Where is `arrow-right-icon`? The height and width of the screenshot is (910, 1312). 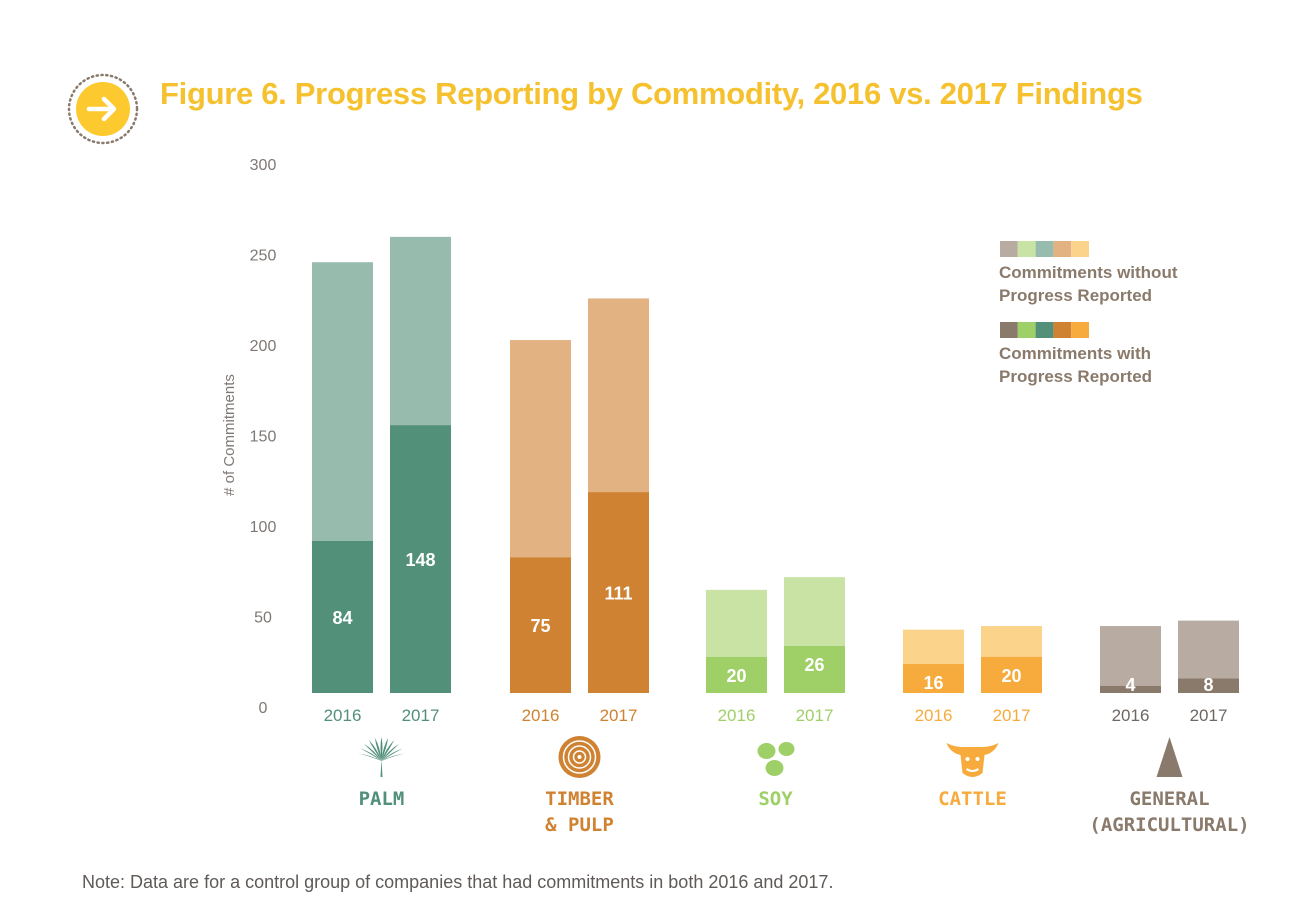 arrow-right-icon is located at coordinates (103, 109).